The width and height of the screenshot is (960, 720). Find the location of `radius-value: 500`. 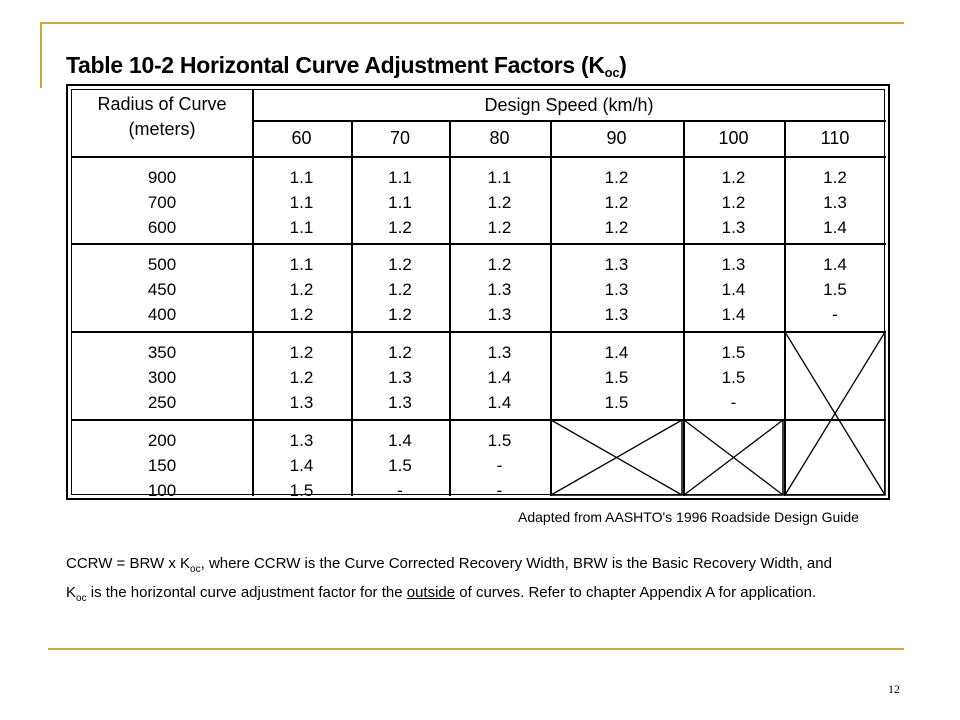

radius-value: 500 is located at coordinates (162, 264).